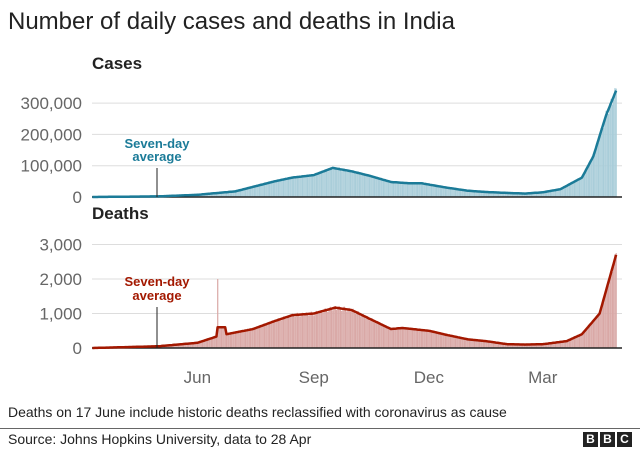  What do you see at coordinates (51, 103) in the screenshot?
I see `cases-y-tick-label: 300,000` at bounding box center [51, 103].